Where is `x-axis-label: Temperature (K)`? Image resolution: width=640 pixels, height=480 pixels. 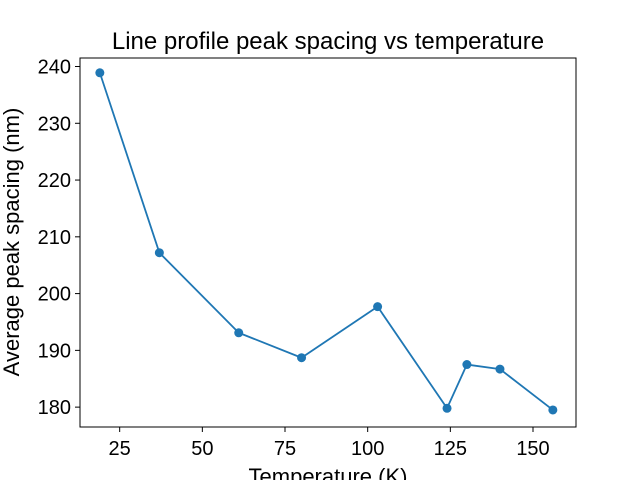 x-axis-label: Temperature (K) is located at coordinates (328, 472).